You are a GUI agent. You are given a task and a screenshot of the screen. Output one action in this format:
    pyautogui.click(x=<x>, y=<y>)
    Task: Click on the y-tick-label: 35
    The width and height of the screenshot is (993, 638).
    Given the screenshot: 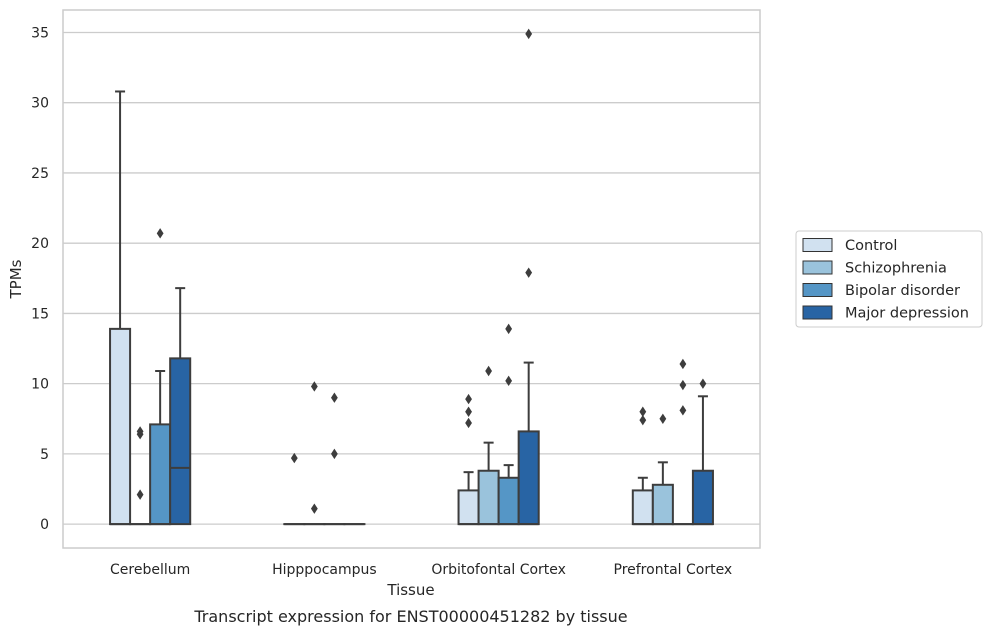 What is the action you would take?
    pyautogui.click(x=40, y=33)
    